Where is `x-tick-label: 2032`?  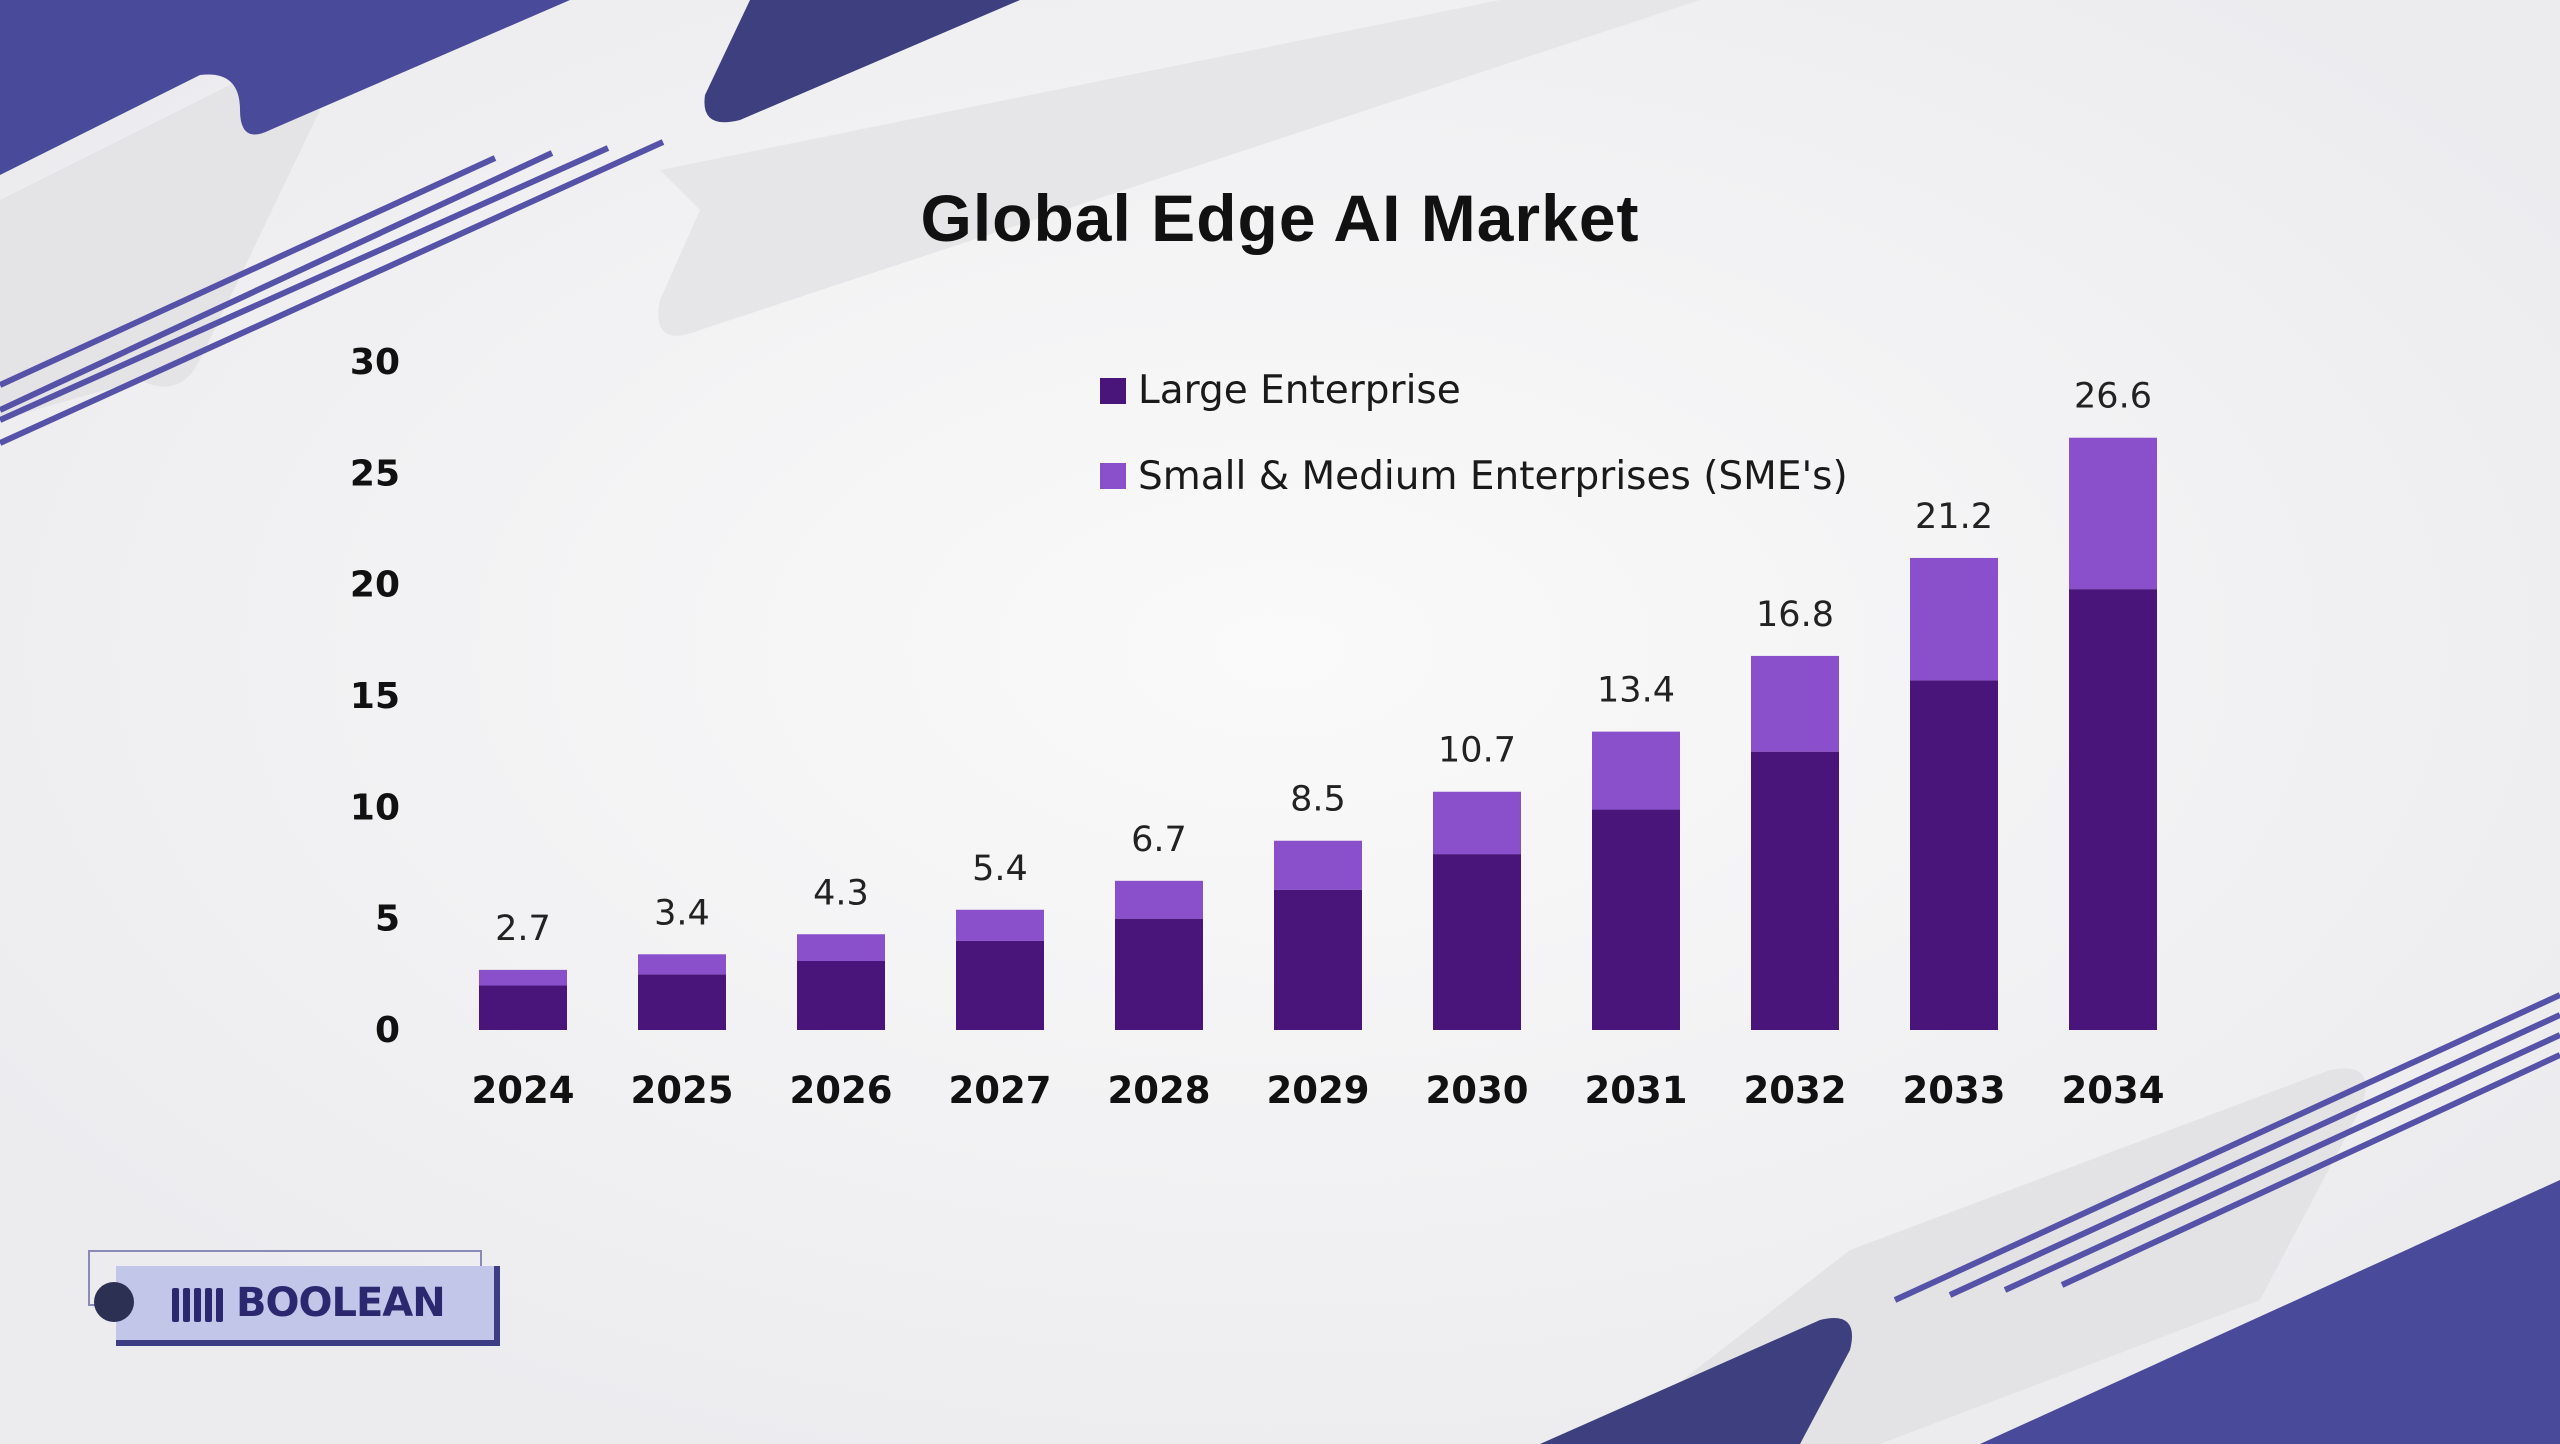
x-tick-label: 2032 is located at coordinates (1795, 1090).